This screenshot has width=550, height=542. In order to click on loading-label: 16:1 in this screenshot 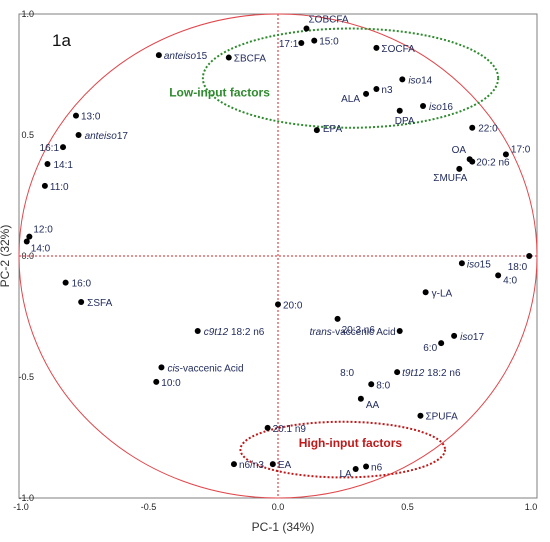, I will do `click(50, 148)`.